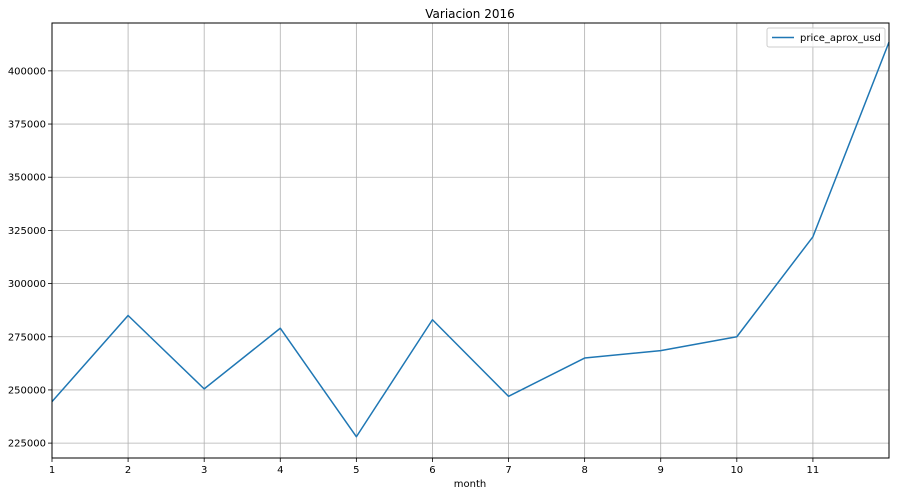  What do you see at coordinates (508, 470) in the screenshot?
I see `x-tick-label: 7` at bounding box center [508, 470].